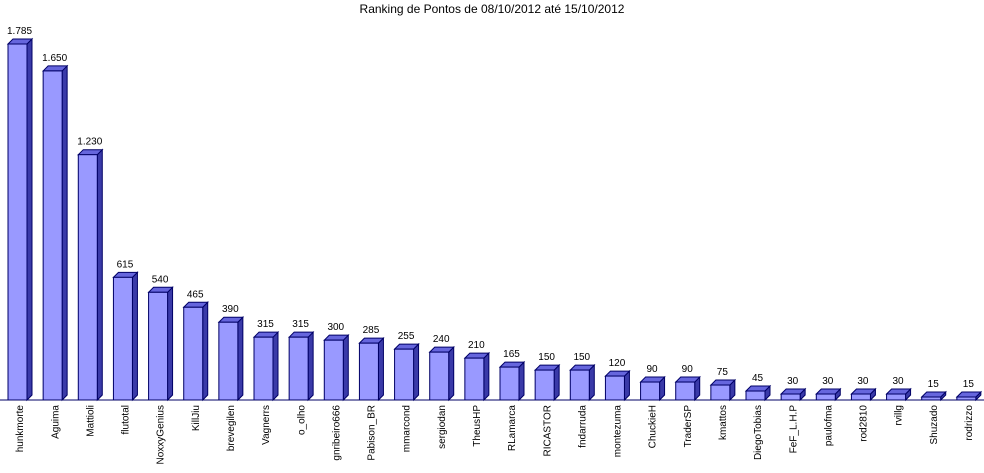  What do you see at coordinates (477, 426) in the screenshot?
I see `x-tick-label: TheusHP` at bounding box center [477, 426].